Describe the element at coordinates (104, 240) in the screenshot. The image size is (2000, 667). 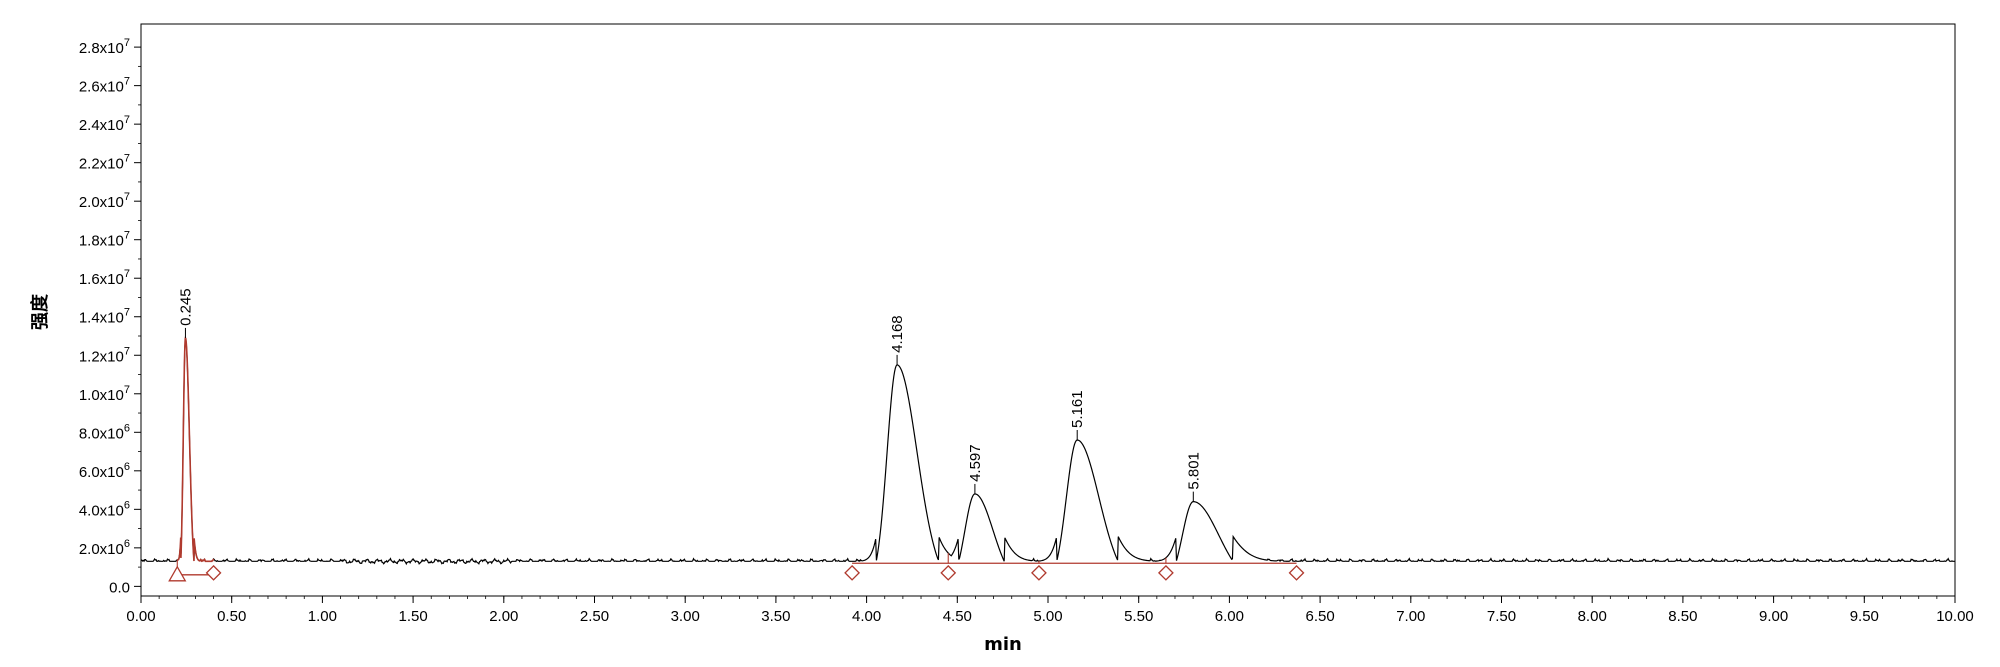
I see `y-tick-label: 1.8x10⁷` at that location.